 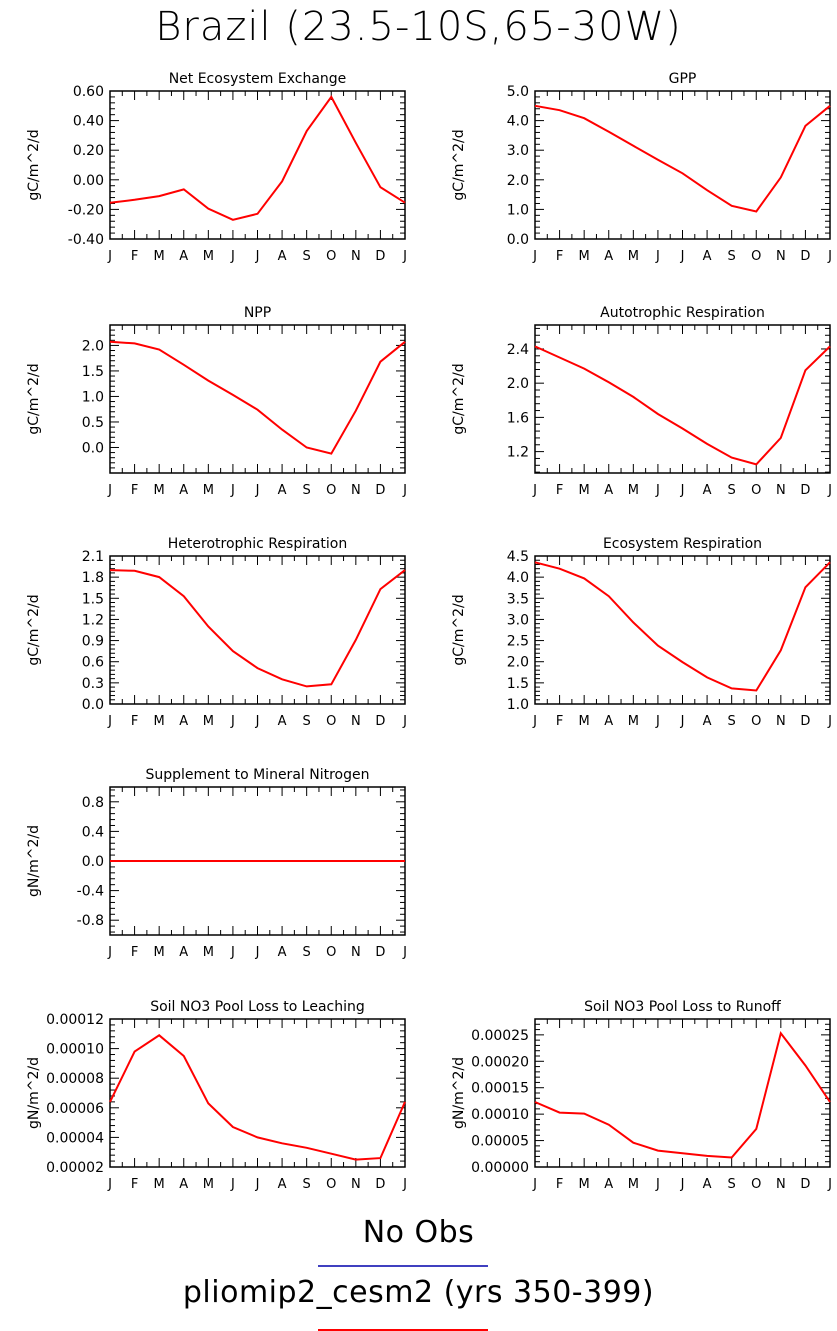 I want to click on legend-obs-line, so click(x=403, y=1266).